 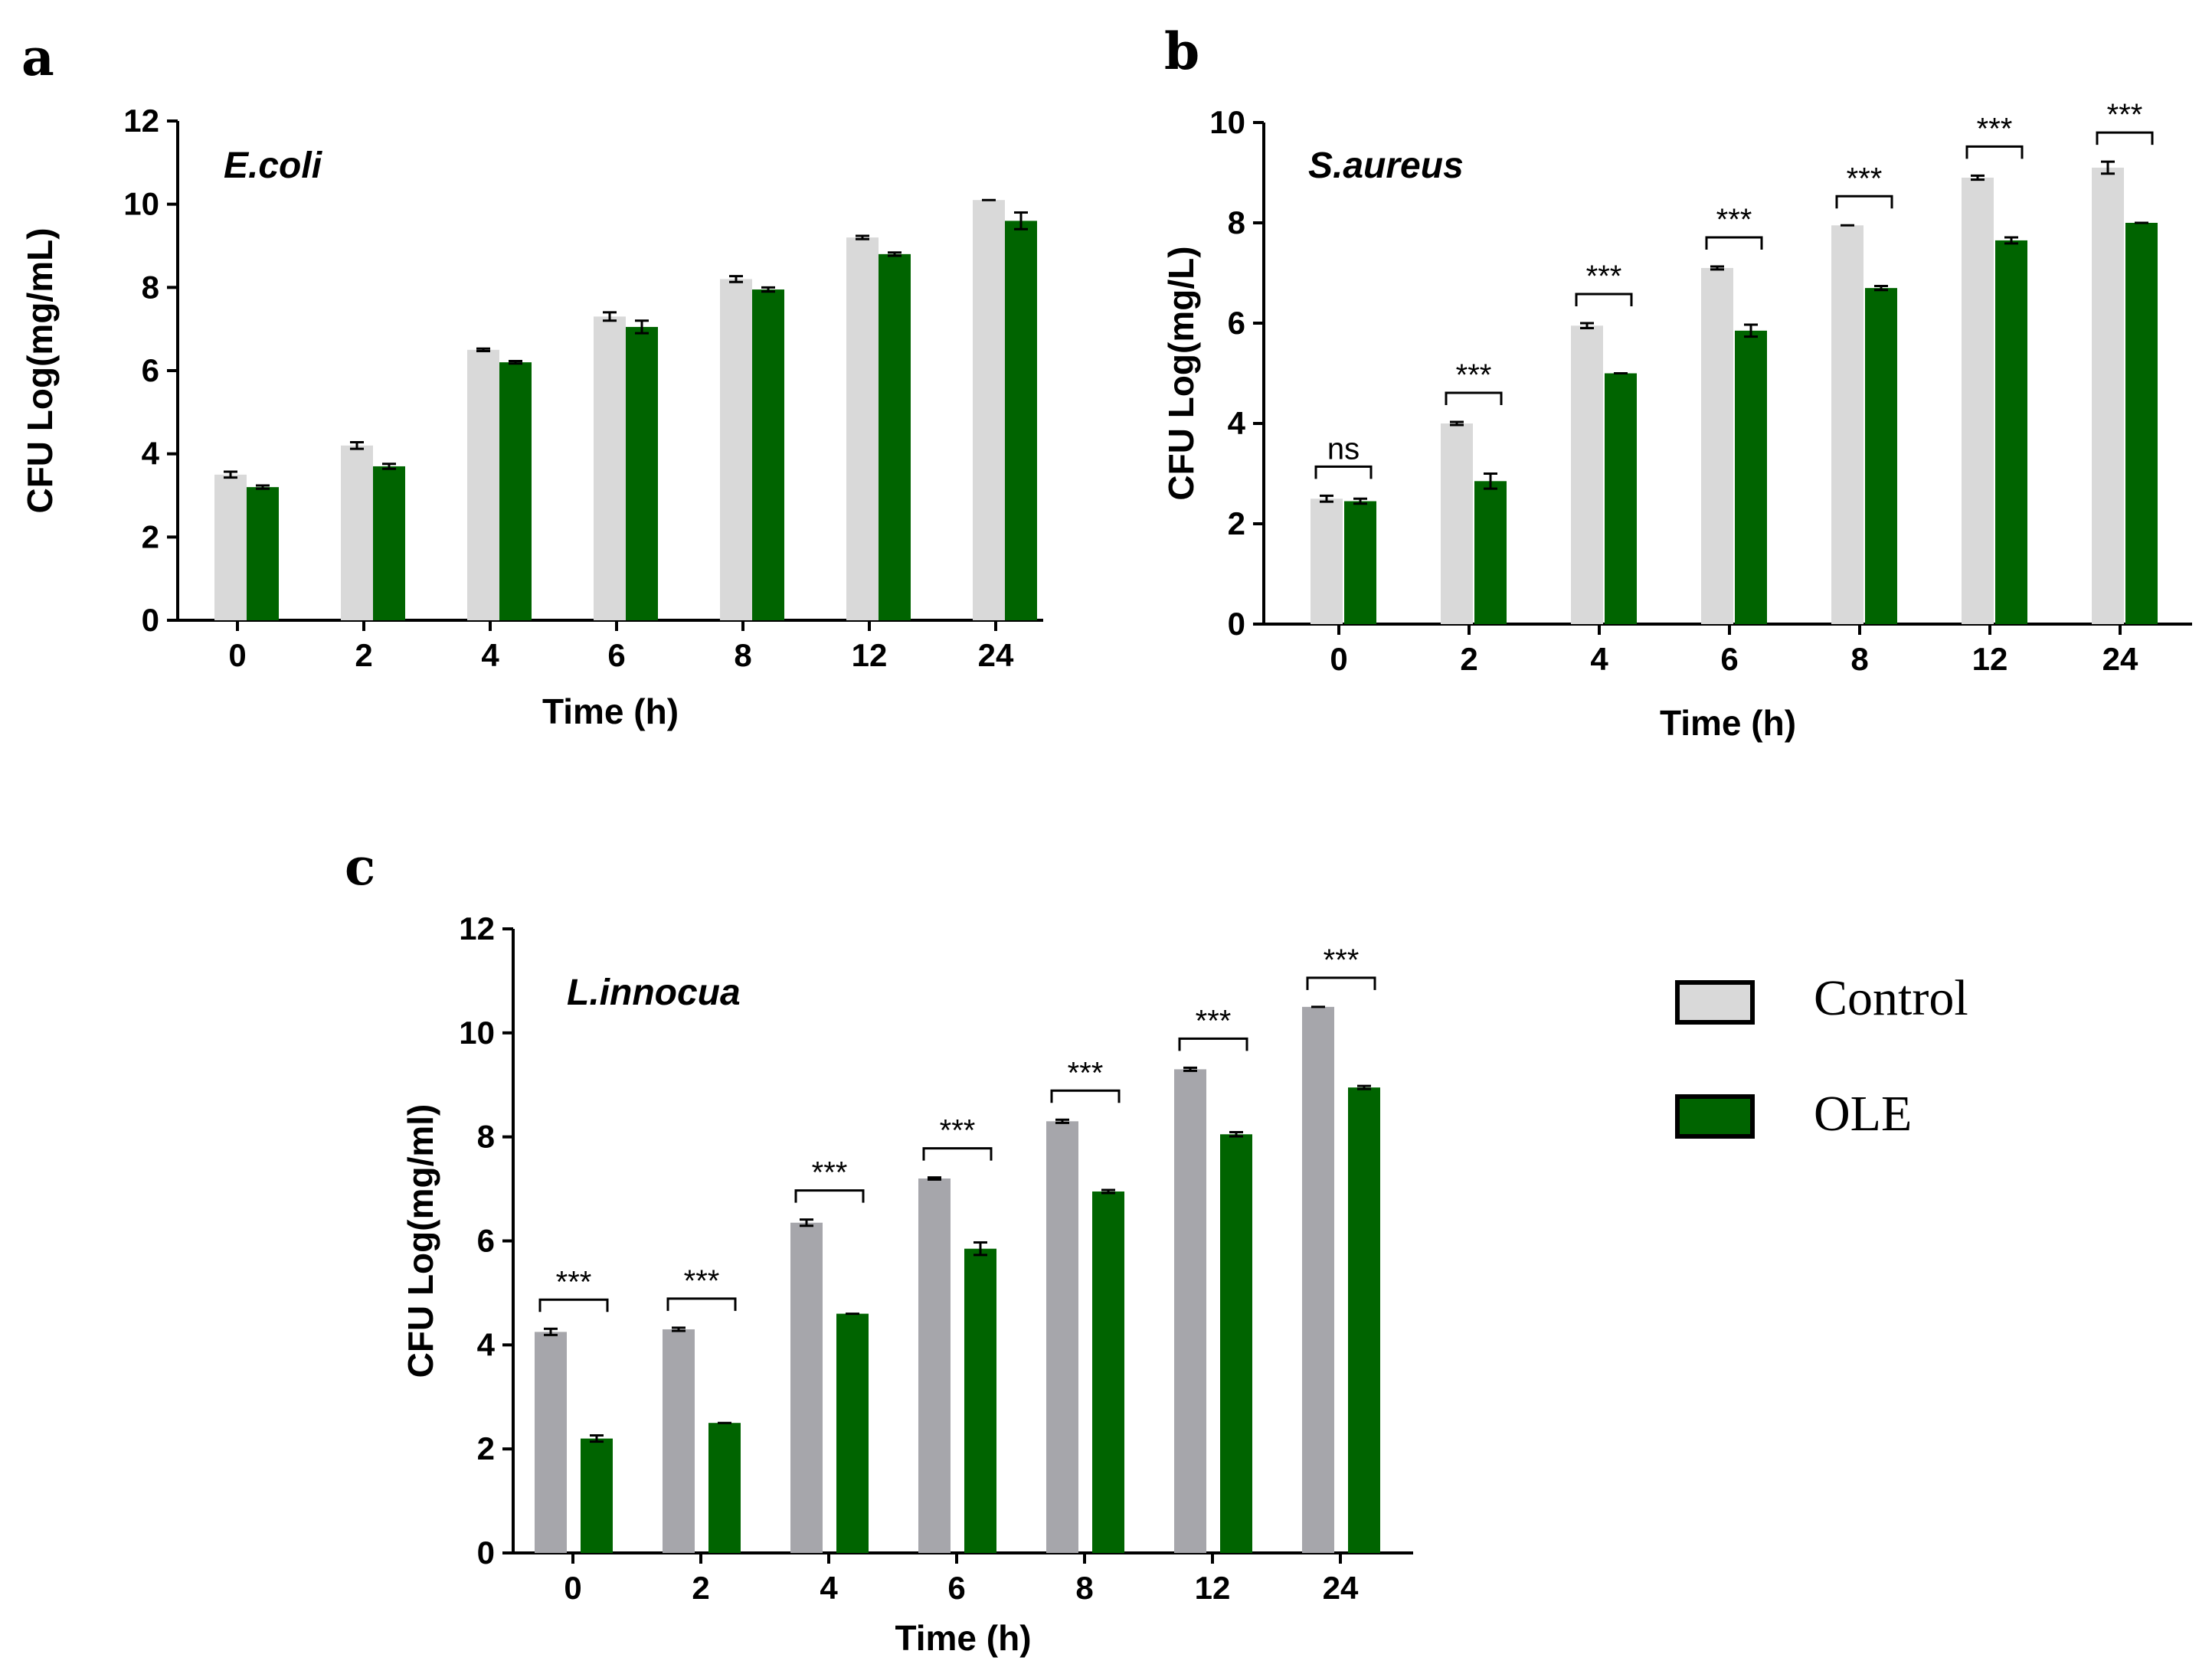 I want to click on legend-label-ole: OLE, so click(x=1863, y=1114).